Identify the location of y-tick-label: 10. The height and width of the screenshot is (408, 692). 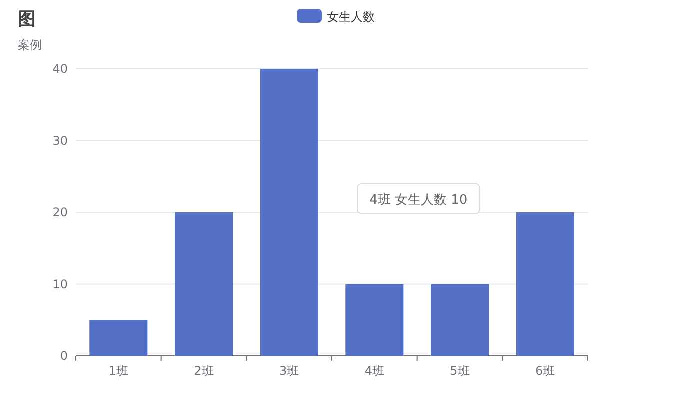
(60, 284).